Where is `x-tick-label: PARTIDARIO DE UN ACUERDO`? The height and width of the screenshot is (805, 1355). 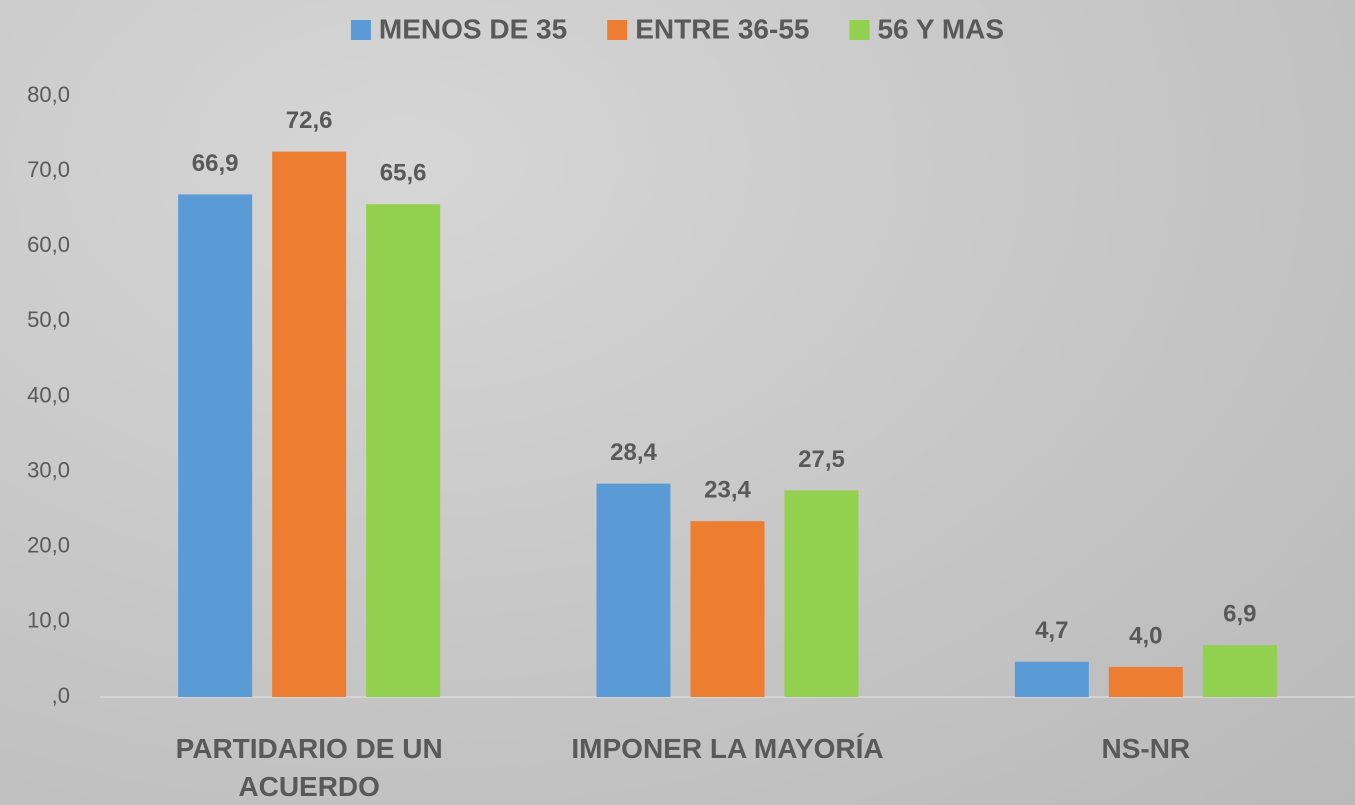 x-tick-label: PARTIDARIO DE UN ACUERDO is located at coordinates (309, 767).